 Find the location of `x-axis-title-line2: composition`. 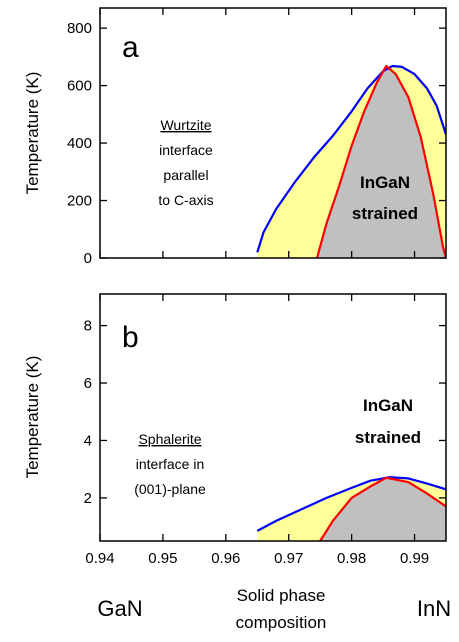

x-axis-title-line2: composition is located at coordinates (281, 622).